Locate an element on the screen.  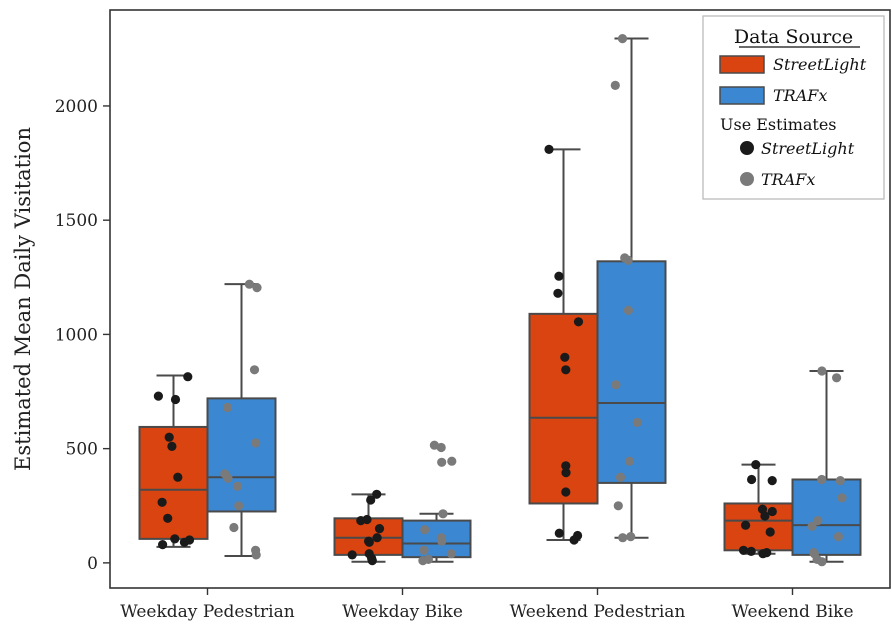
box-trafx-weekday-bike is located at coordinates (436, 539).